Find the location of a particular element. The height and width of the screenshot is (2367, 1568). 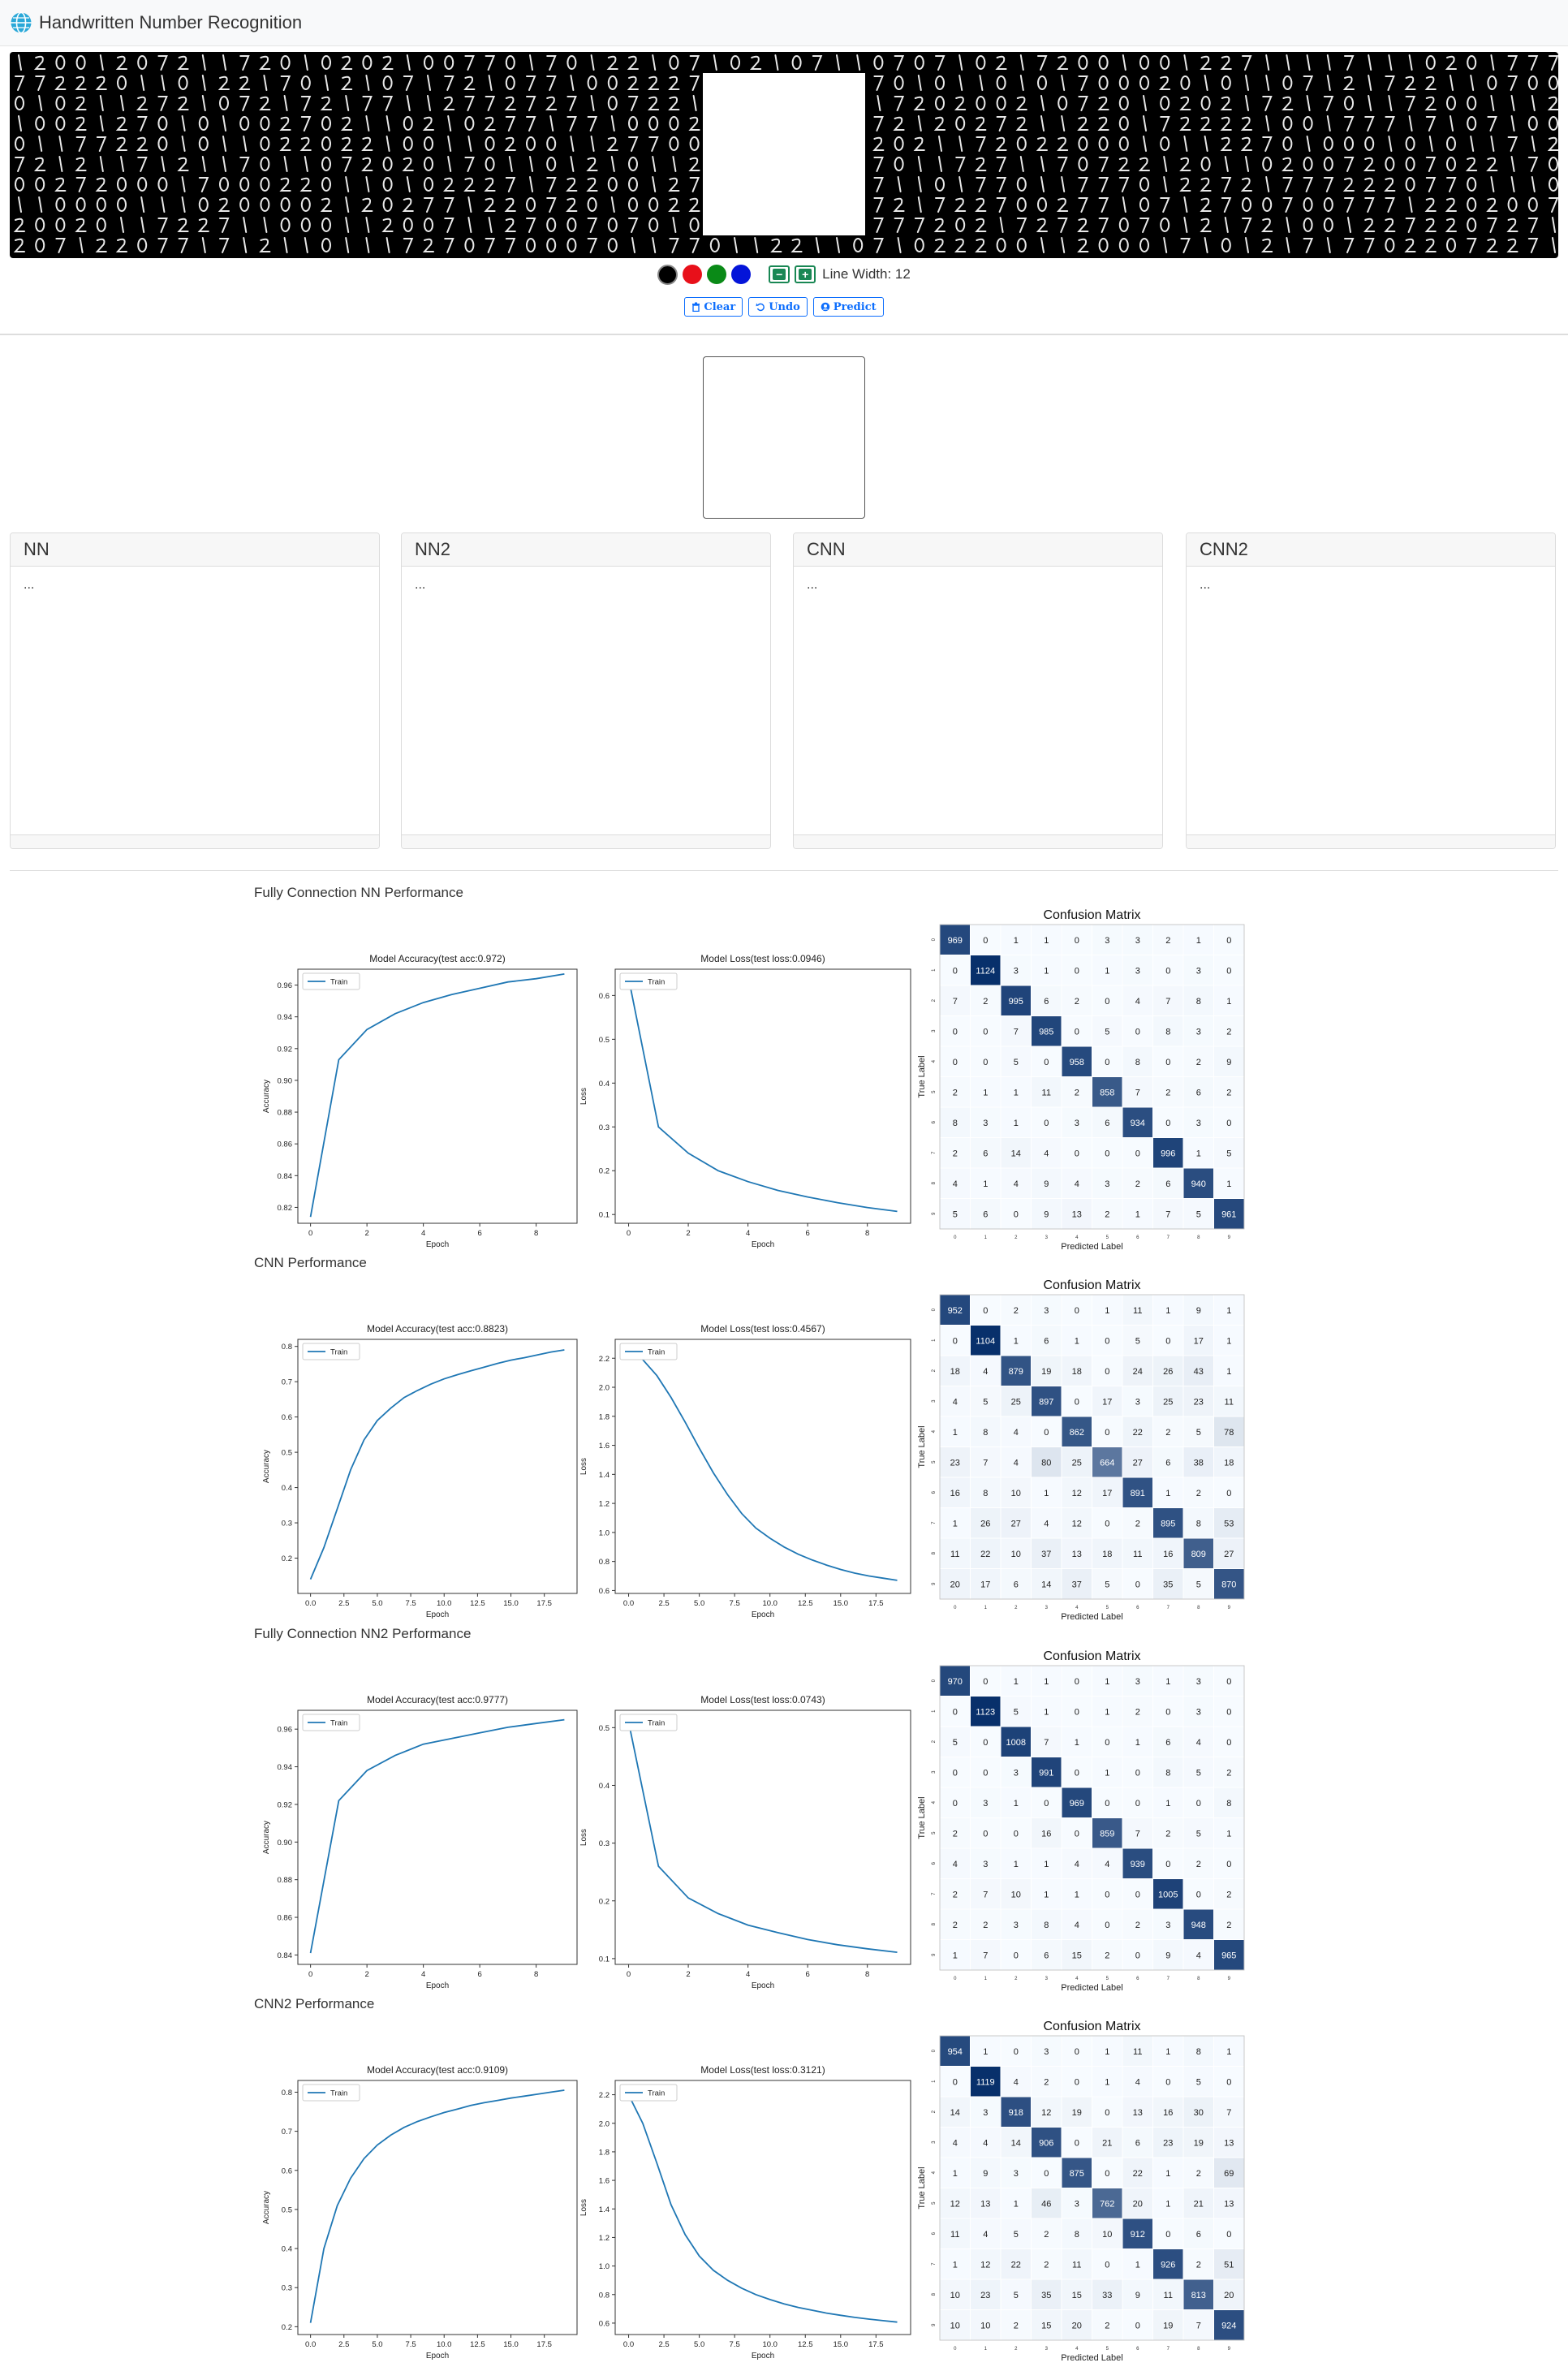

decrease-line-width-button: − is located at coordinates (780, 274).